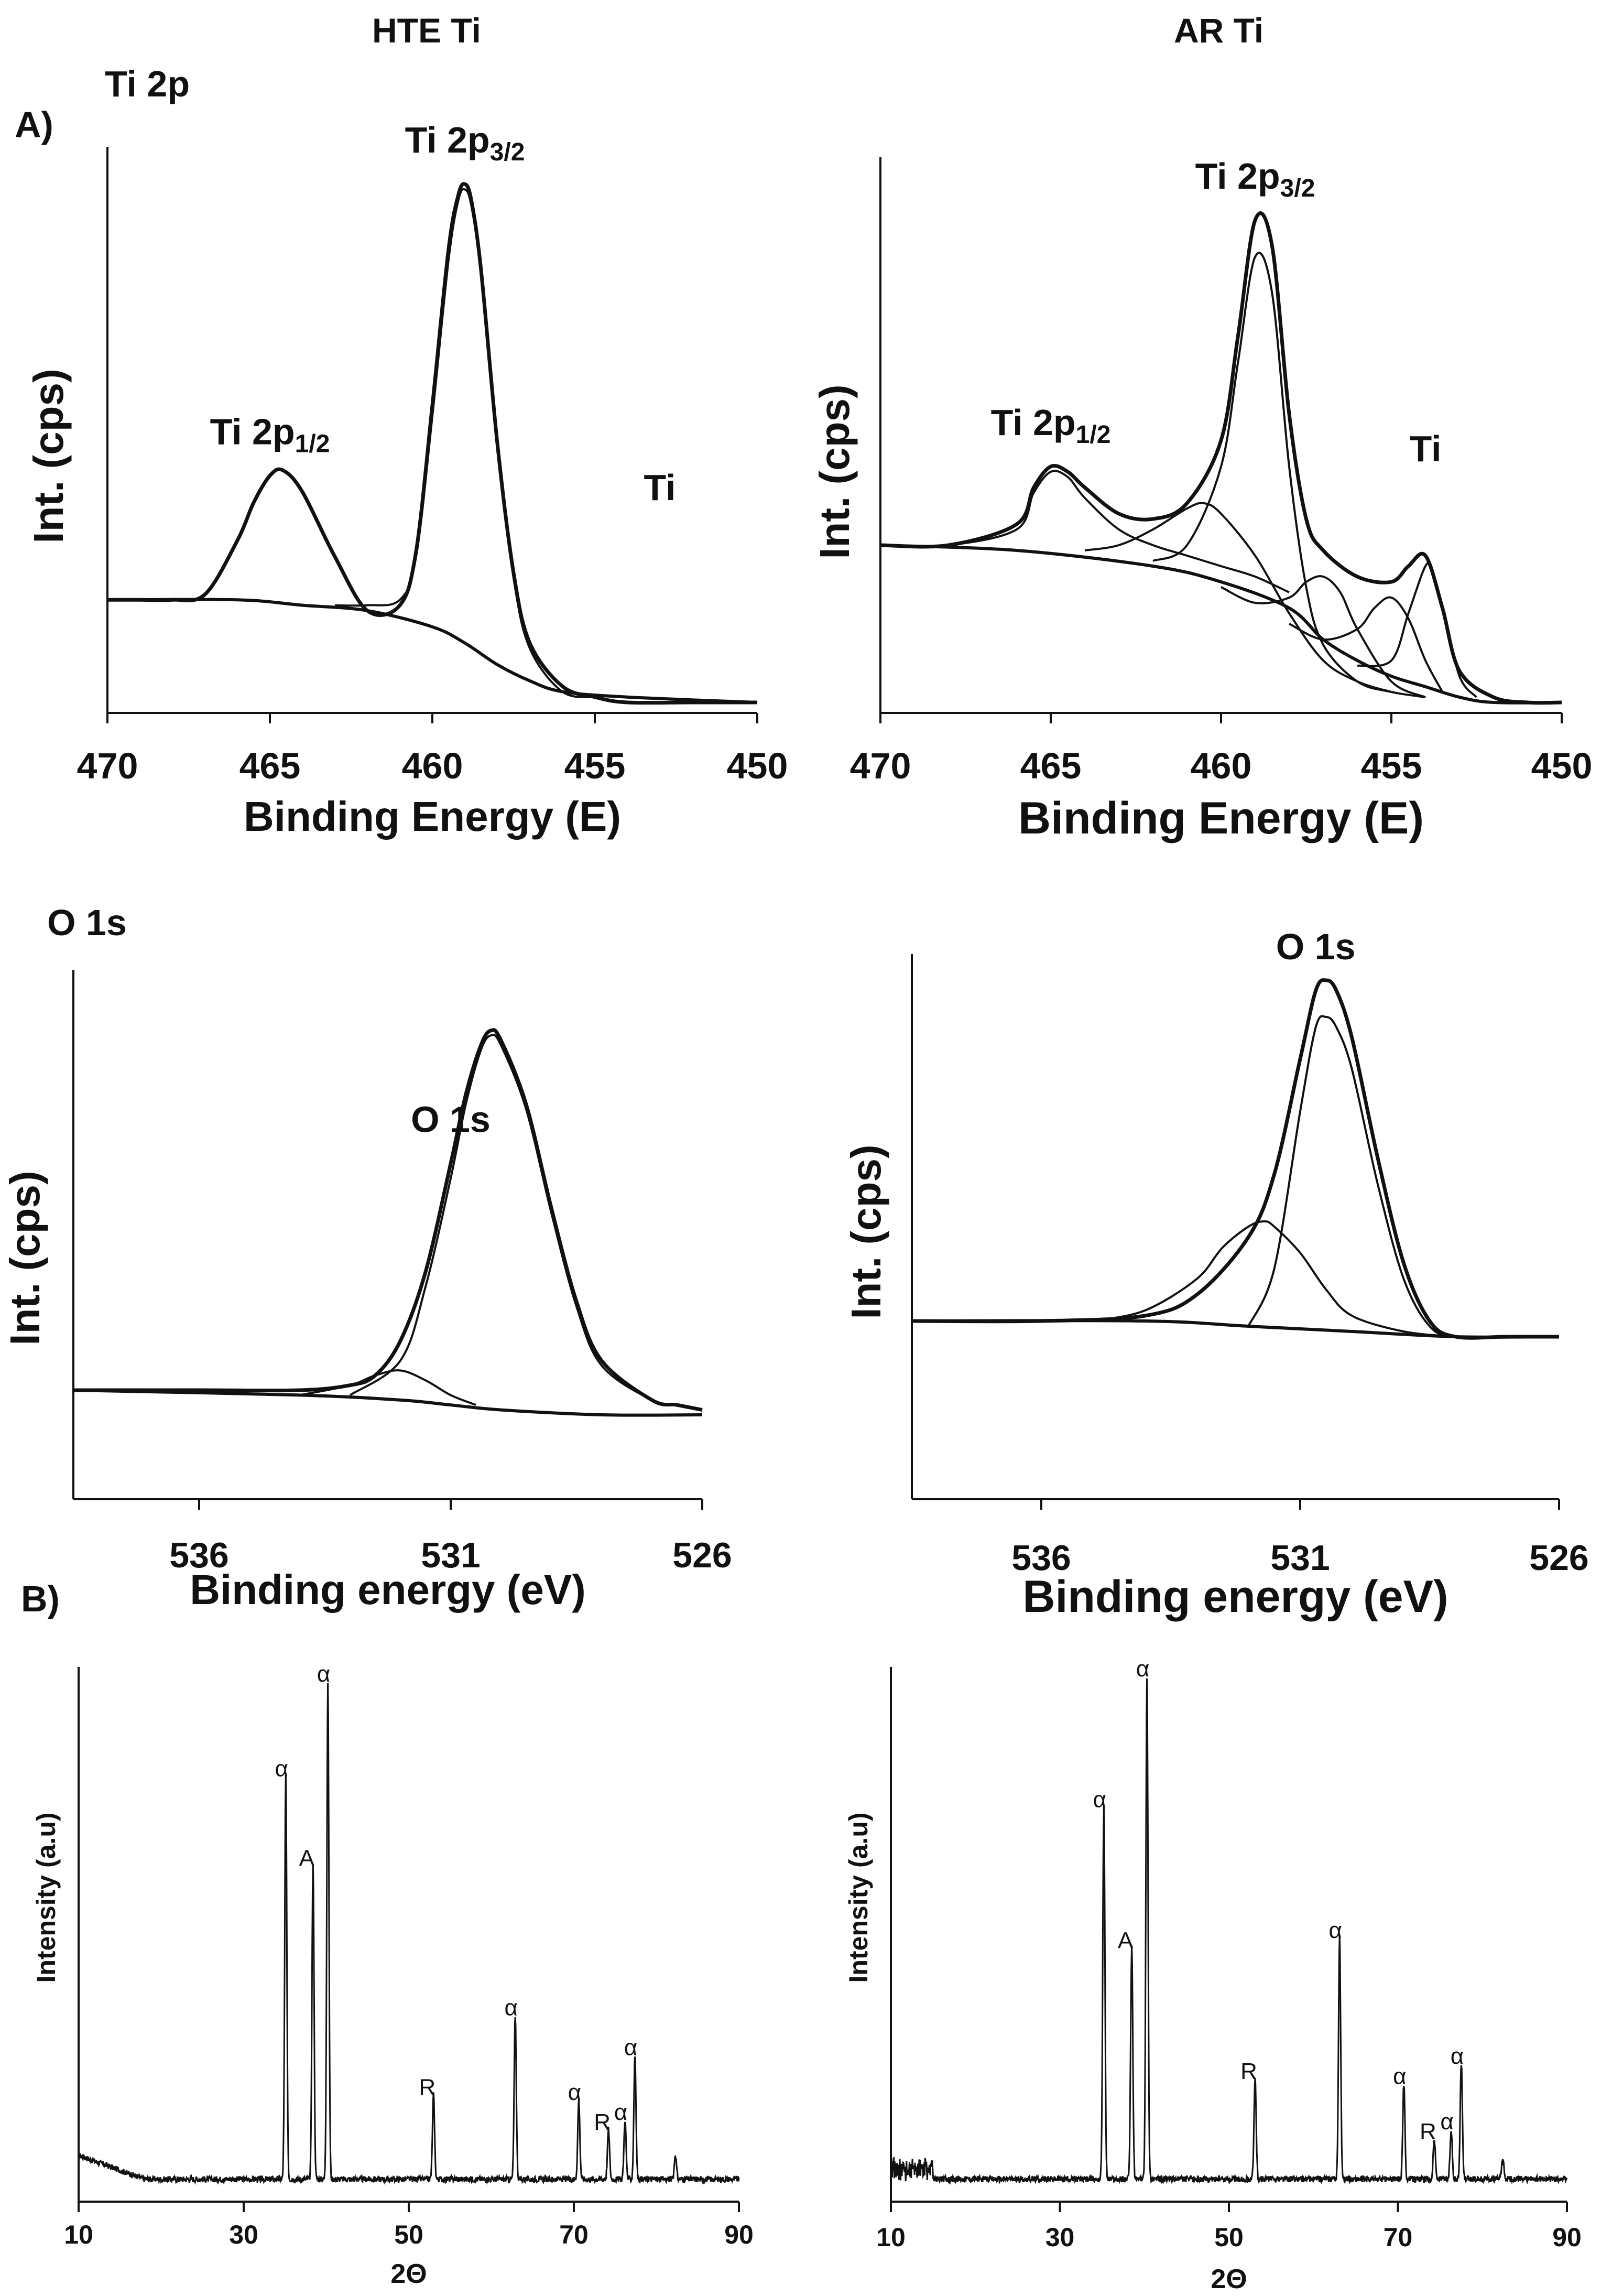 The height and width of the screenshot is (2296, 1612). What do you see at coordinates (34, 124) in the screenshot?
I see `panel-label-a: A)` at bounding box center [34, 124].